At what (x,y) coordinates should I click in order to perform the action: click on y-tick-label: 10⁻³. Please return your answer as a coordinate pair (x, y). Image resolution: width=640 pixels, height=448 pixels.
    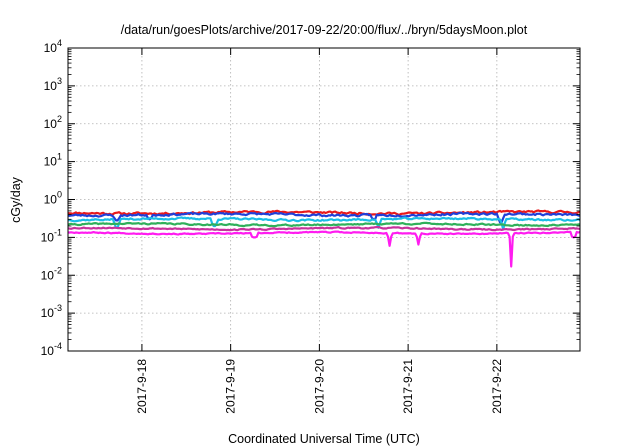
    Looking at the image, I should click on (51, 311).